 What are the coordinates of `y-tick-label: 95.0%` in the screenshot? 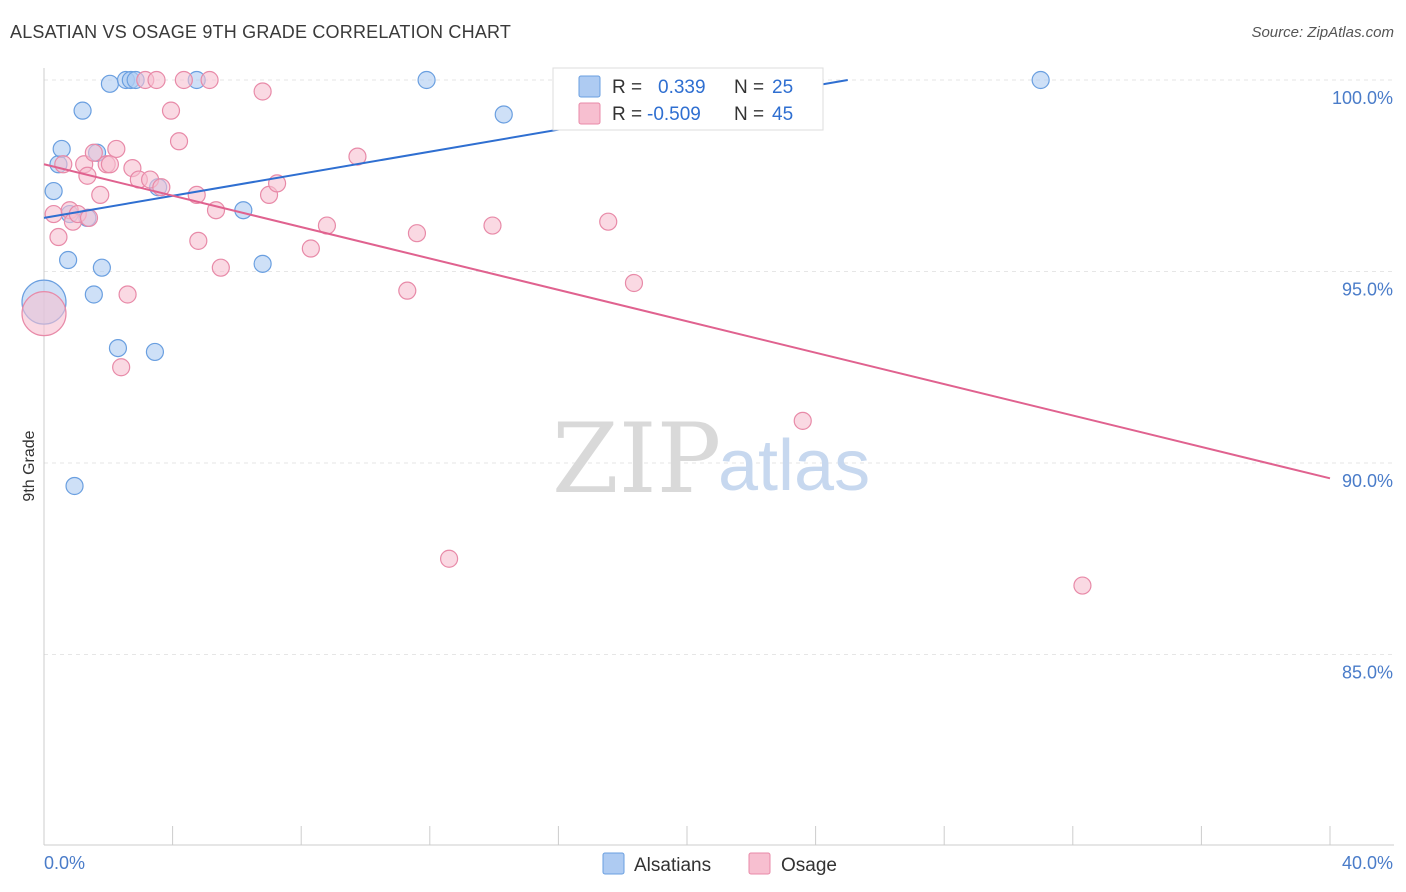 It's located at (1367, 290).